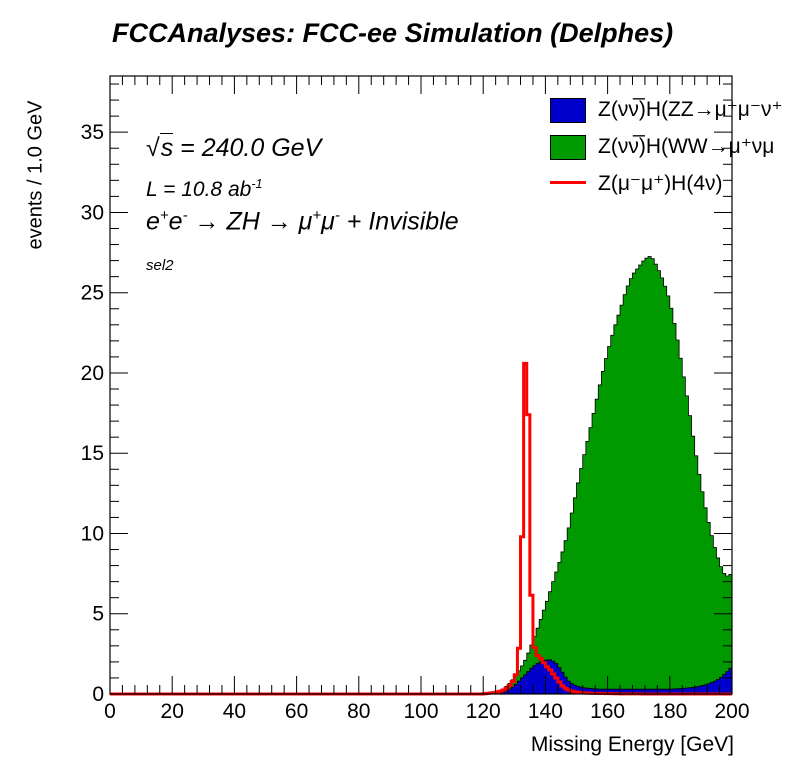 Image resolution: width=796 pixels, height=772 pixels. I want to click on legend-label-zz: Z(νν̅)H(ZZ→μ⁺μ⁻ν⁺, so click(690, 109).